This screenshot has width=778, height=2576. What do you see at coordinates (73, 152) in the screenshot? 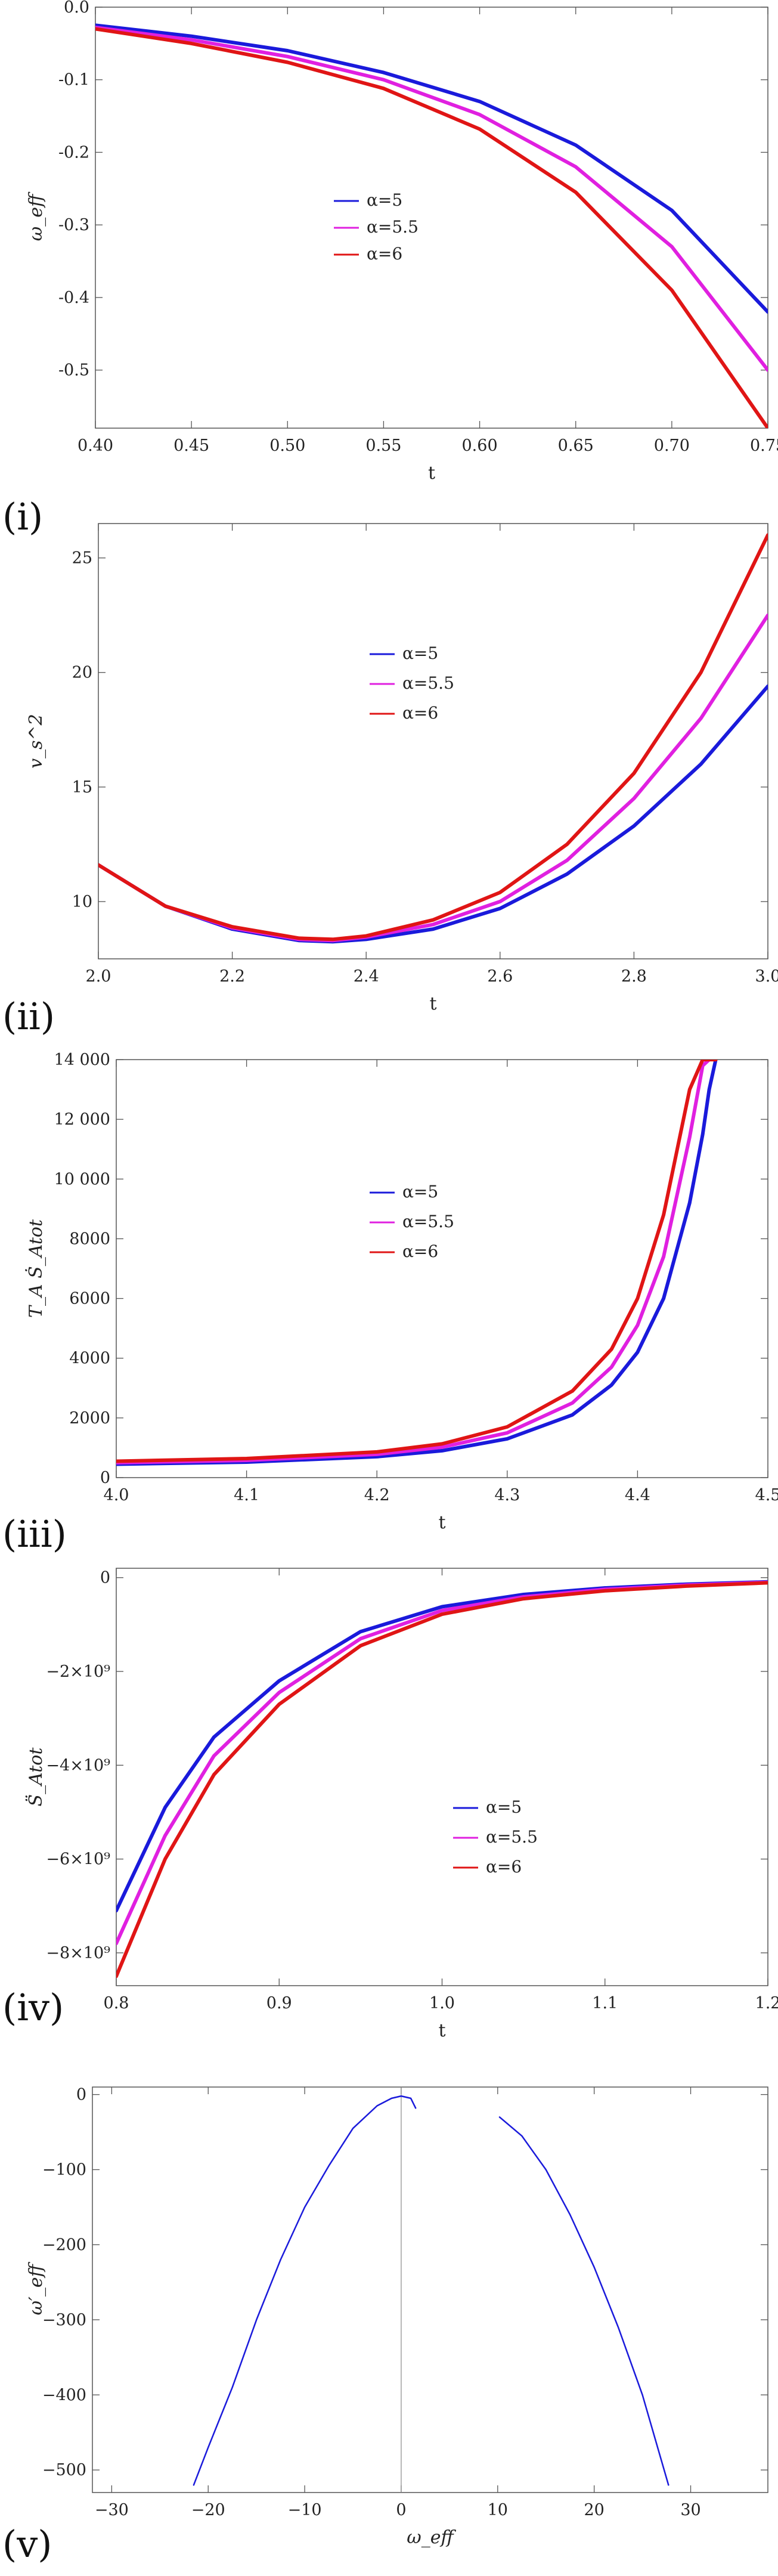
I see `y-tick-label: -0.2` at bounding box center [73, 152].